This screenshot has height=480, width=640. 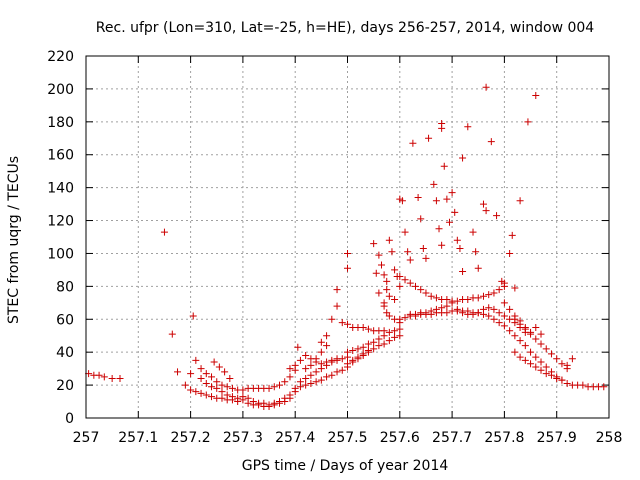 I want to click on y-tick-label: 220, so click(x=60, y=57).